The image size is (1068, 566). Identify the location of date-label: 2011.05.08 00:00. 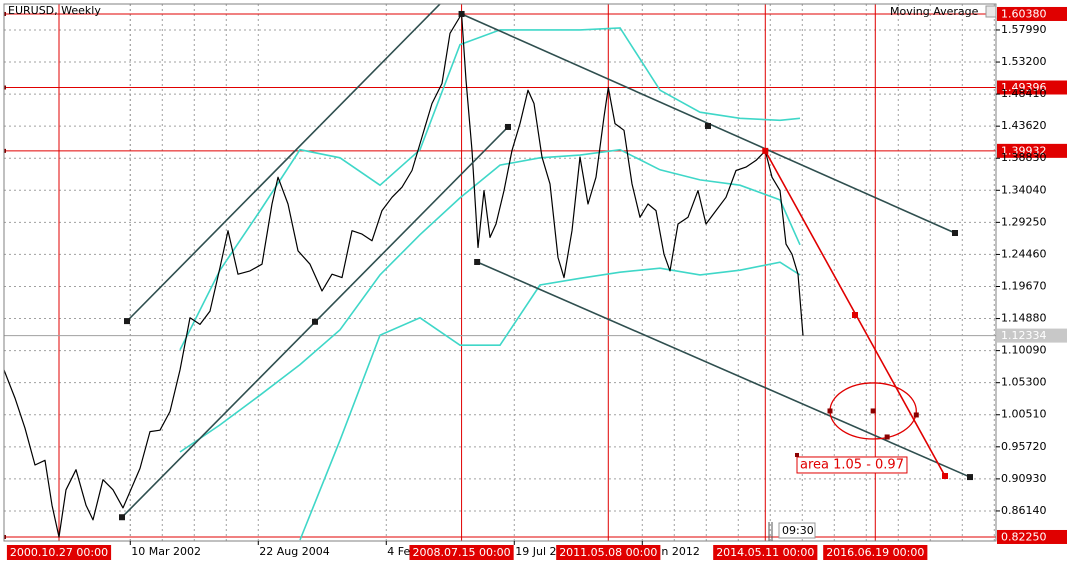
(608, 552).